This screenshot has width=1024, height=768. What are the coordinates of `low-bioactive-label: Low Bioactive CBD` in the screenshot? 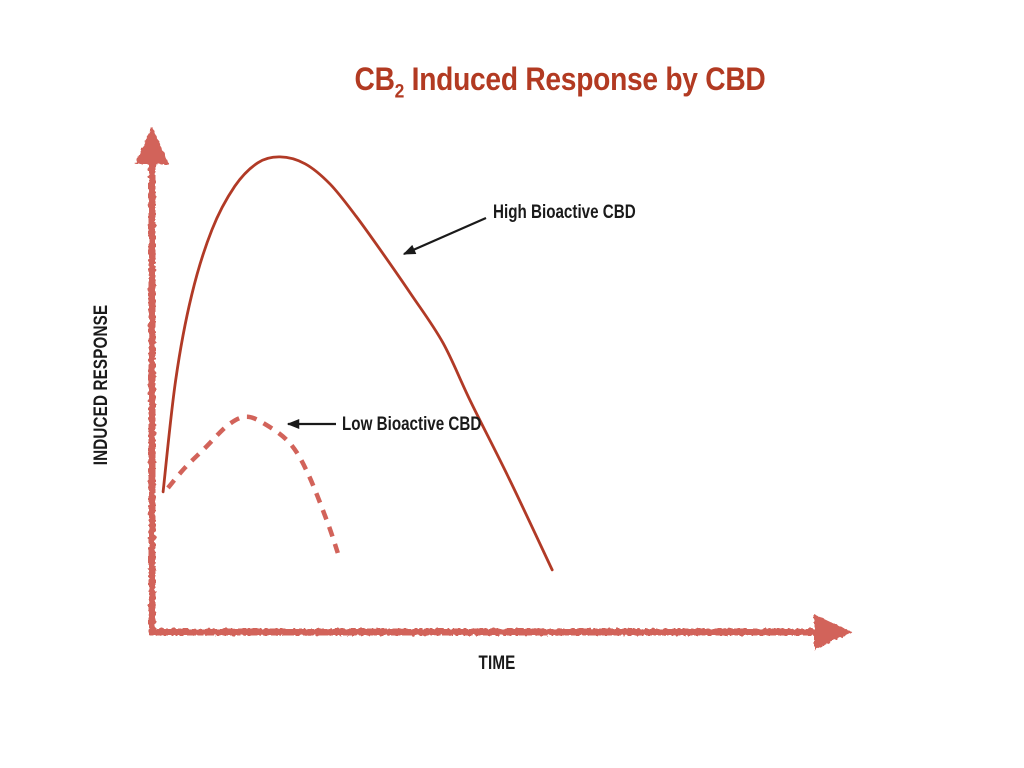 It's located at (412, 424).